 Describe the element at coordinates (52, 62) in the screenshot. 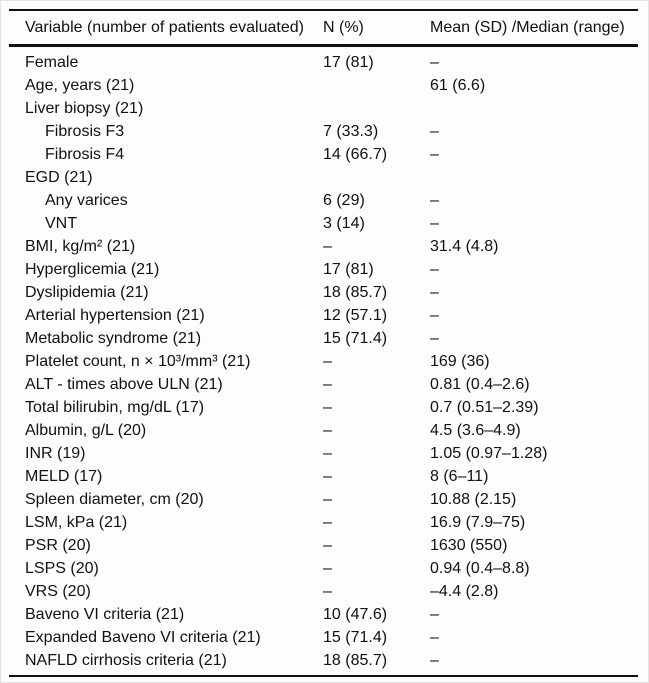

I see `cell-variable: Female` at that location.